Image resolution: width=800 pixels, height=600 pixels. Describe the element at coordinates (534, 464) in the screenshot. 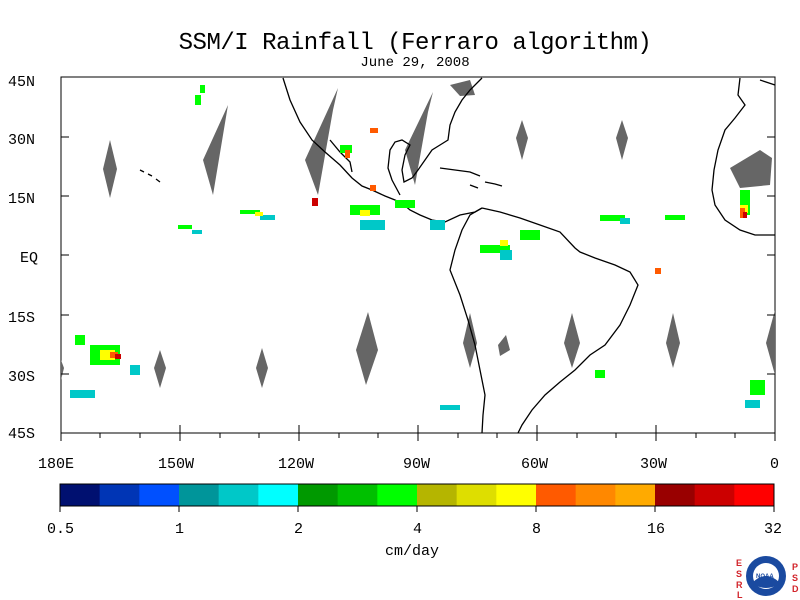

I see `lon-label: 60W` at that location.